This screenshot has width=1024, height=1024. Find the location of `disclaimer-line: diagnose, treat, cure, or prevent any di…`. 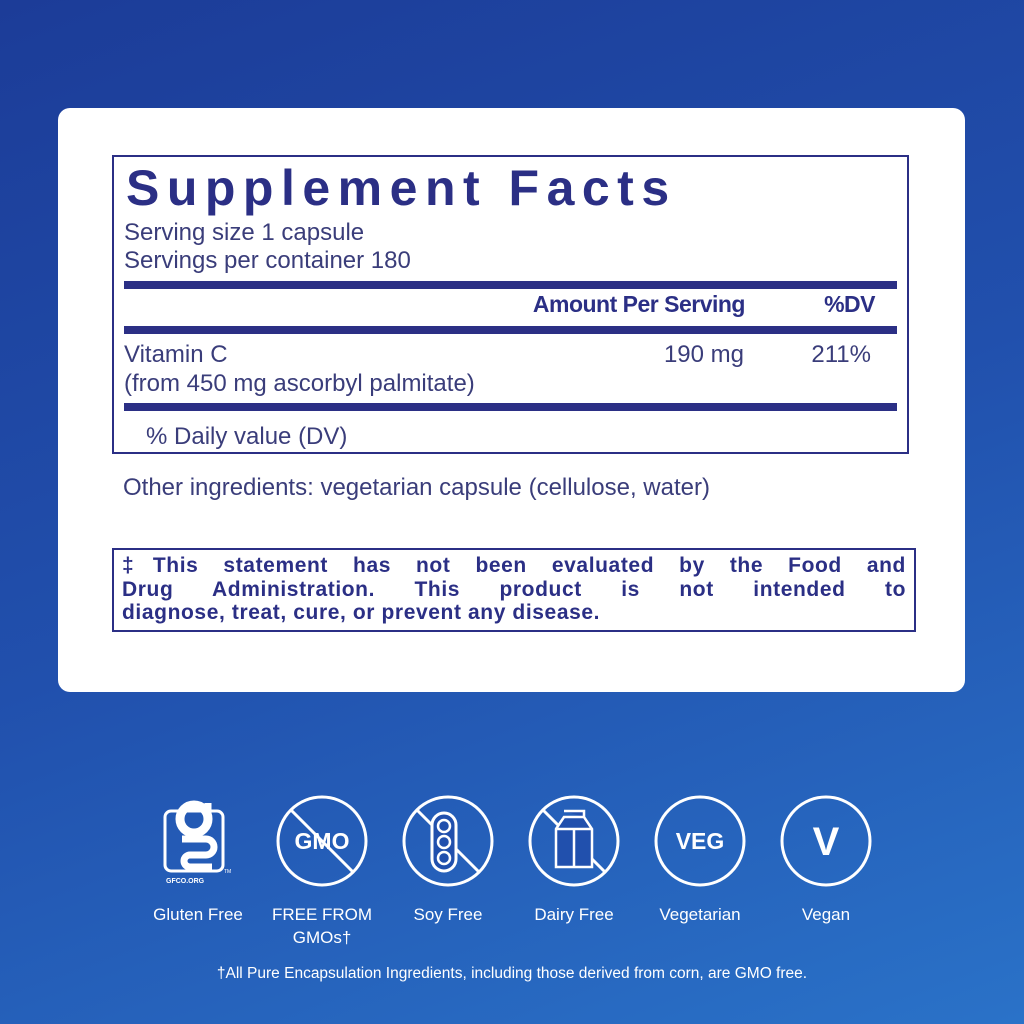

disclaimer-line: diagnose, treat, cure, or prevent any di… is located at coordinates (361, 612).